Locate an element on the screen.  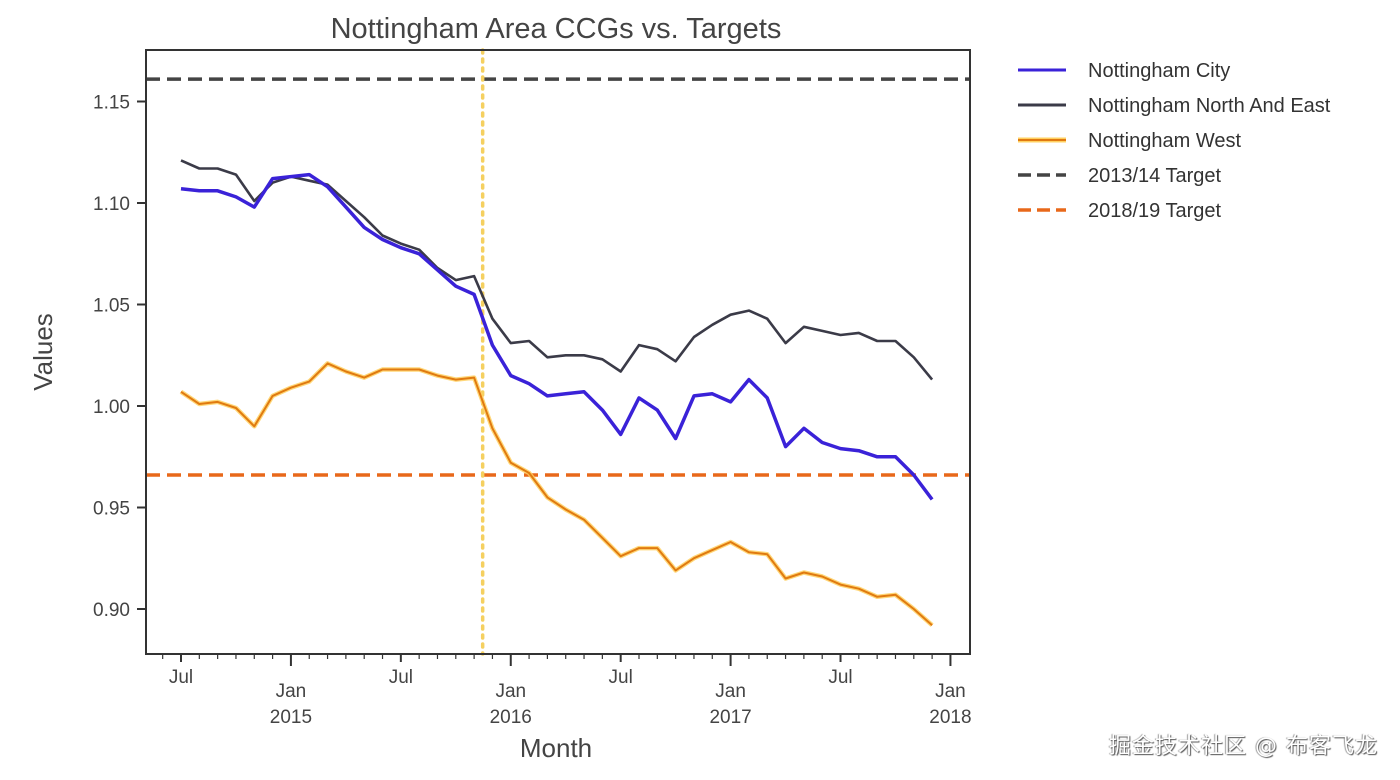
y-axis: 0.90 0.95 1.00 1.05 1.10 1.15 is located at coordinates (119, 357).